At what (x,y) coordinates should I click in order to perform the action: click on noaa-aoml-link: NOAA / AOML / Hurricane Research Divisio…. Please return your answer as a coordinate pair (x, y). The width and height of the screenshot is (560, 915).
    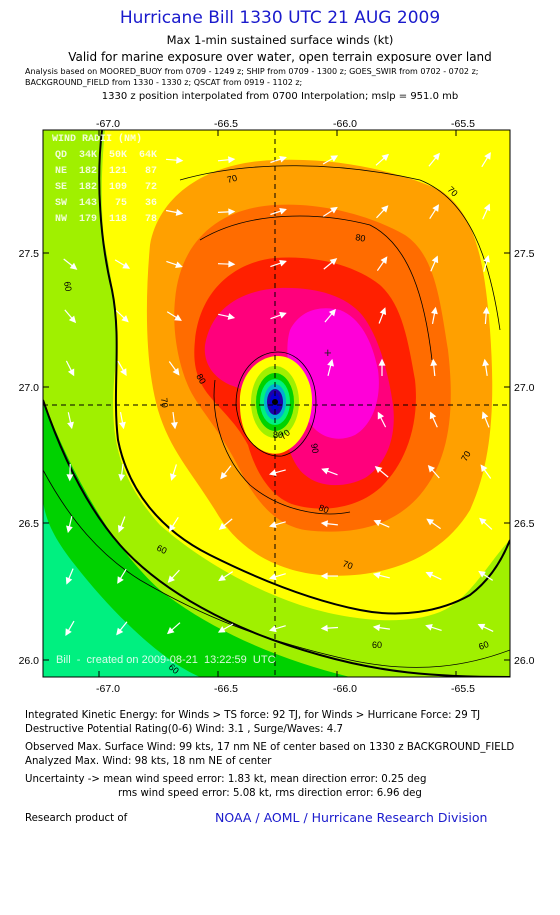
    Looking at the image, I should click on (351, 817).